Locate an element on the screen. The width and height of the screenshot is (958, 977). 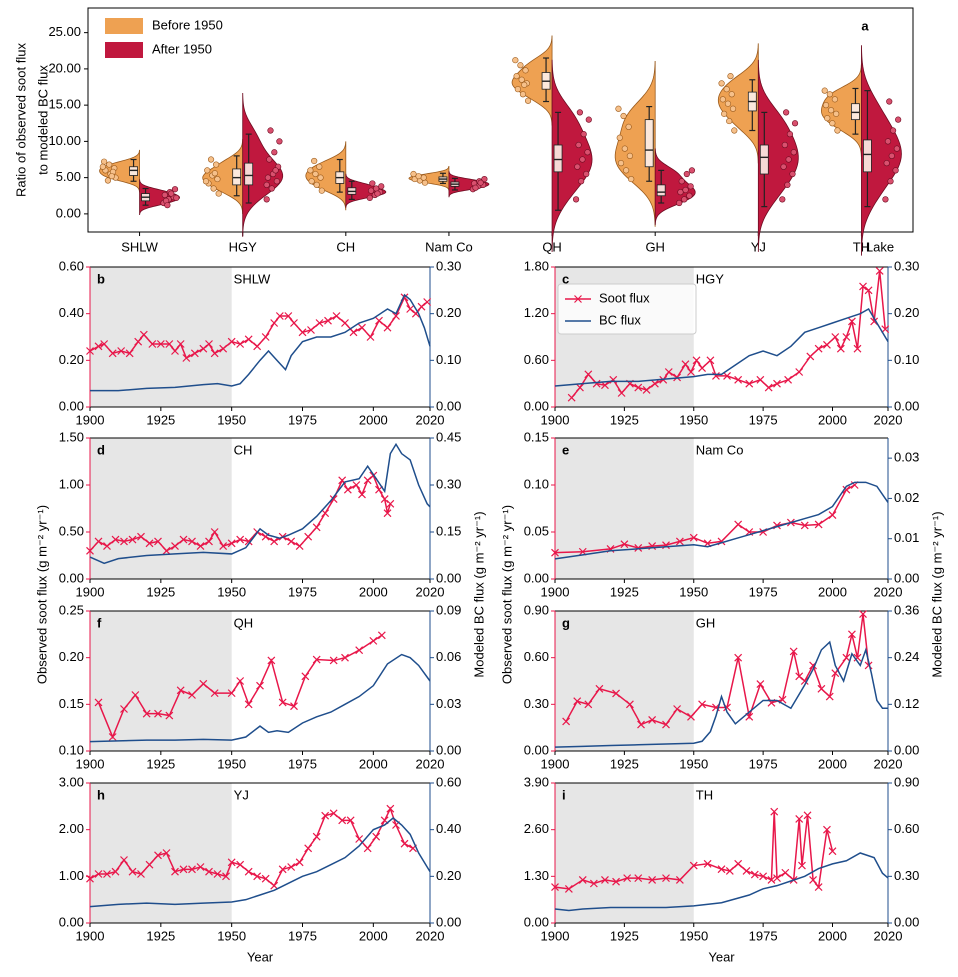
x-tick-label: HGY is located at coordinates (243, 246).